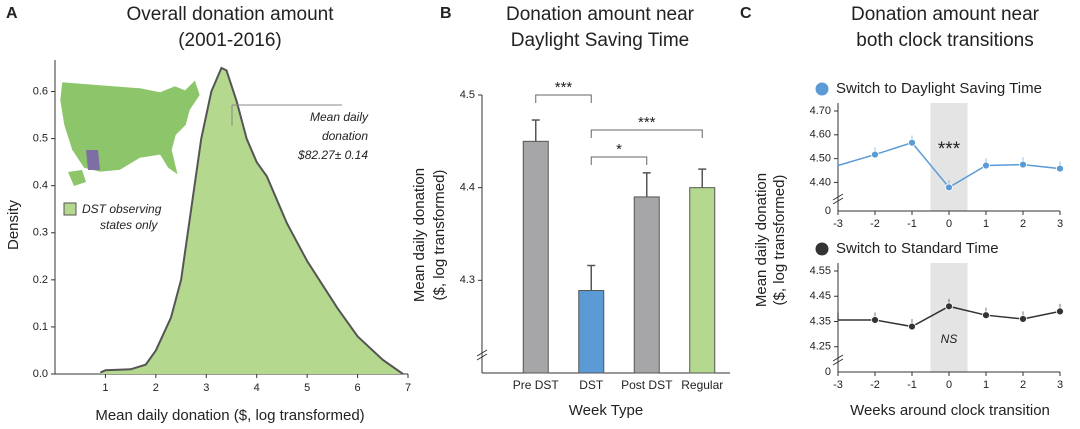 This screenshot has height=429, width=1080. I want to click on annotation: Mean daily, so click(339, 117).